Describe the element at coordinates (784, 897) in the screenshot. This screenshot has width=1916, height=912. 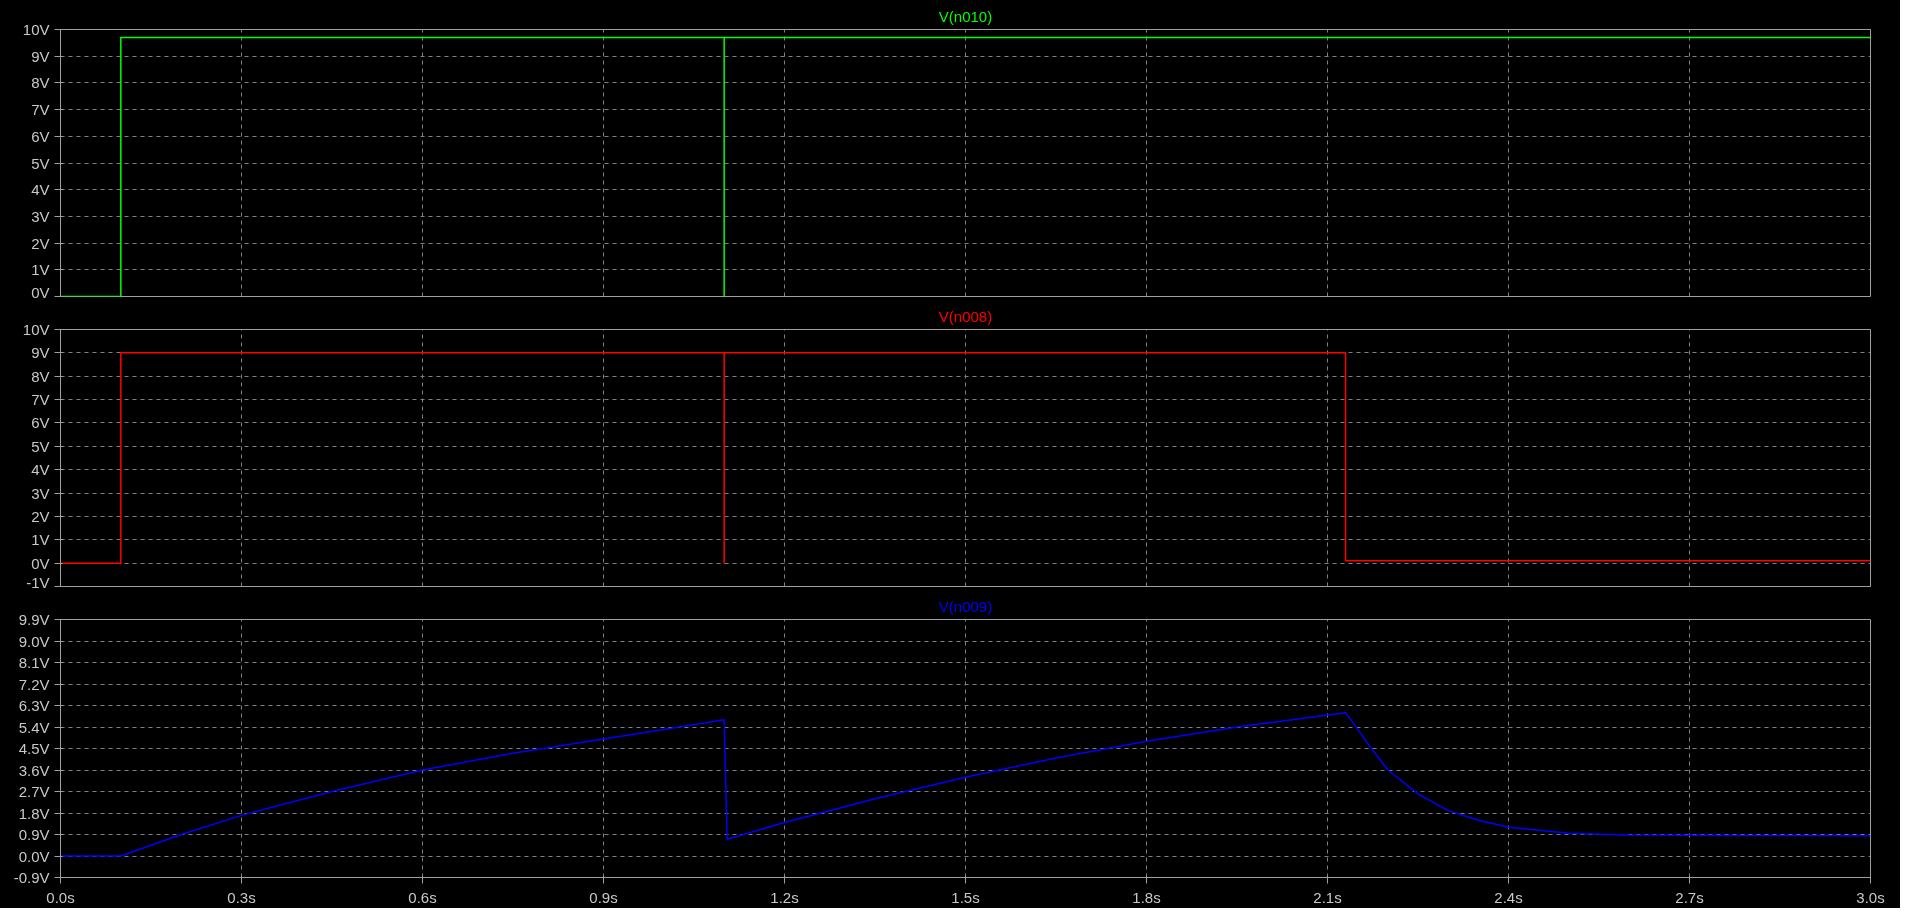
I see `x-tick-label: 1.2s` at that location.